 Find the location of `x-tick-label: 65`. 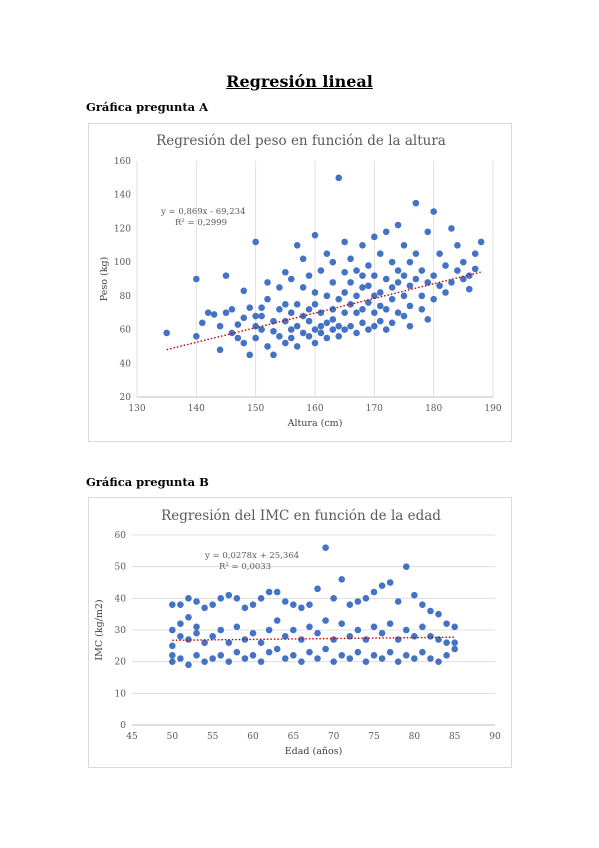

x-tick-label: 65 is located at coordinates (294, 737).